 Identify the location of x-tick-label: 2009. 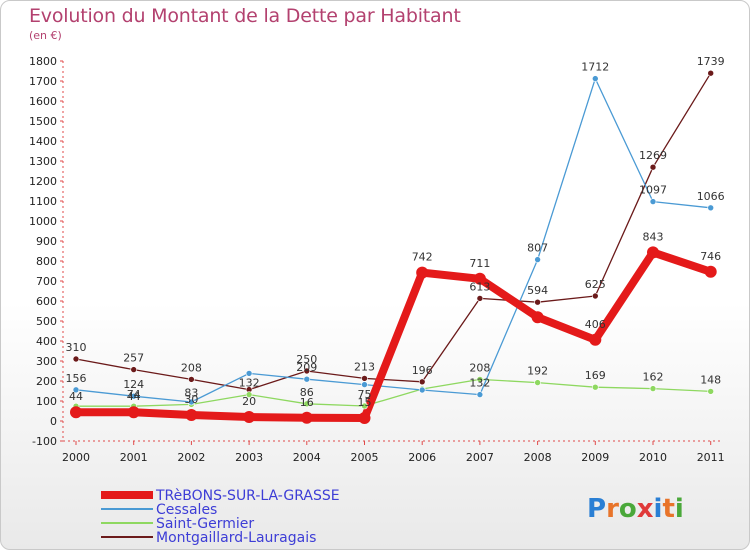
(595, 457).